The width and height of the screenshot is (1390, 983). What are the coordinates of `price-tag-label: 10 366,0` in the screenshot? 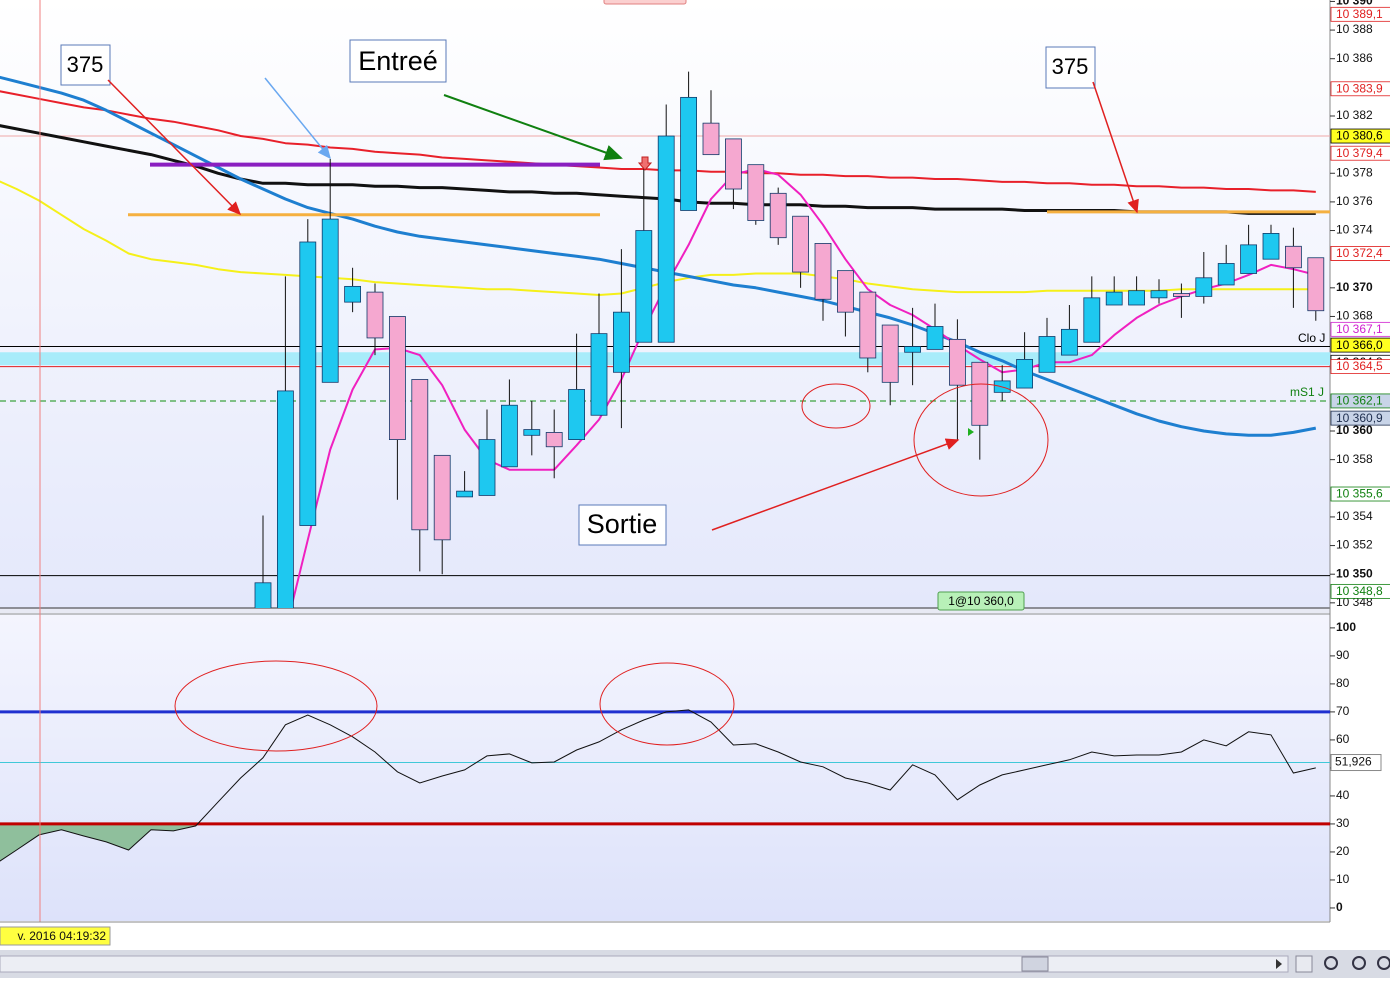 It's located at (1359, 345).